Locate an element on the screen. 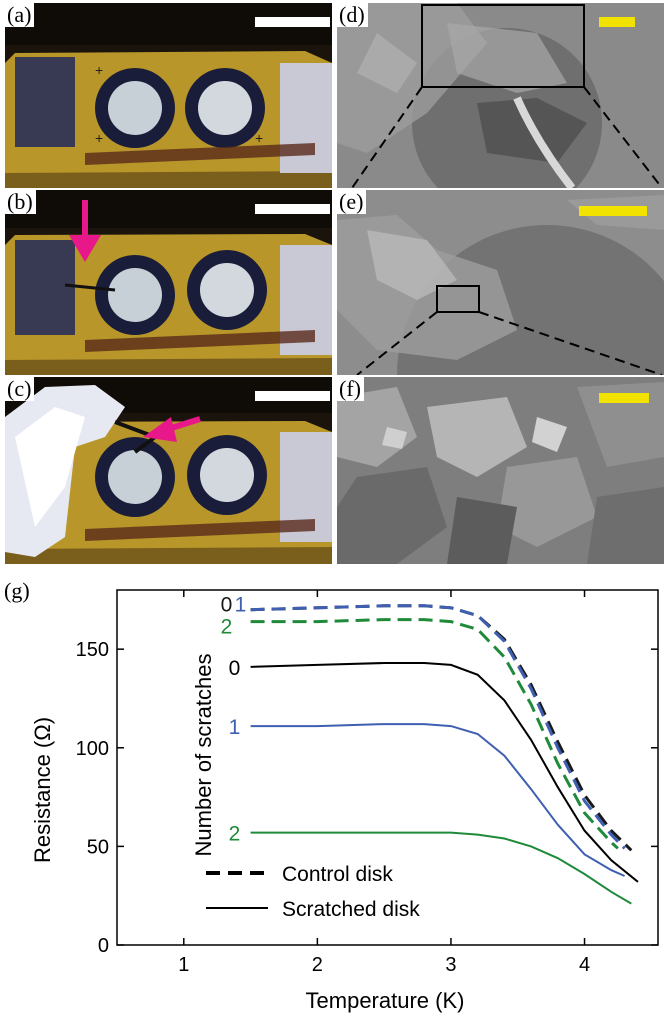 The image size is (672, 1019). panel-b: (b) is located at coordinates (168, 282).